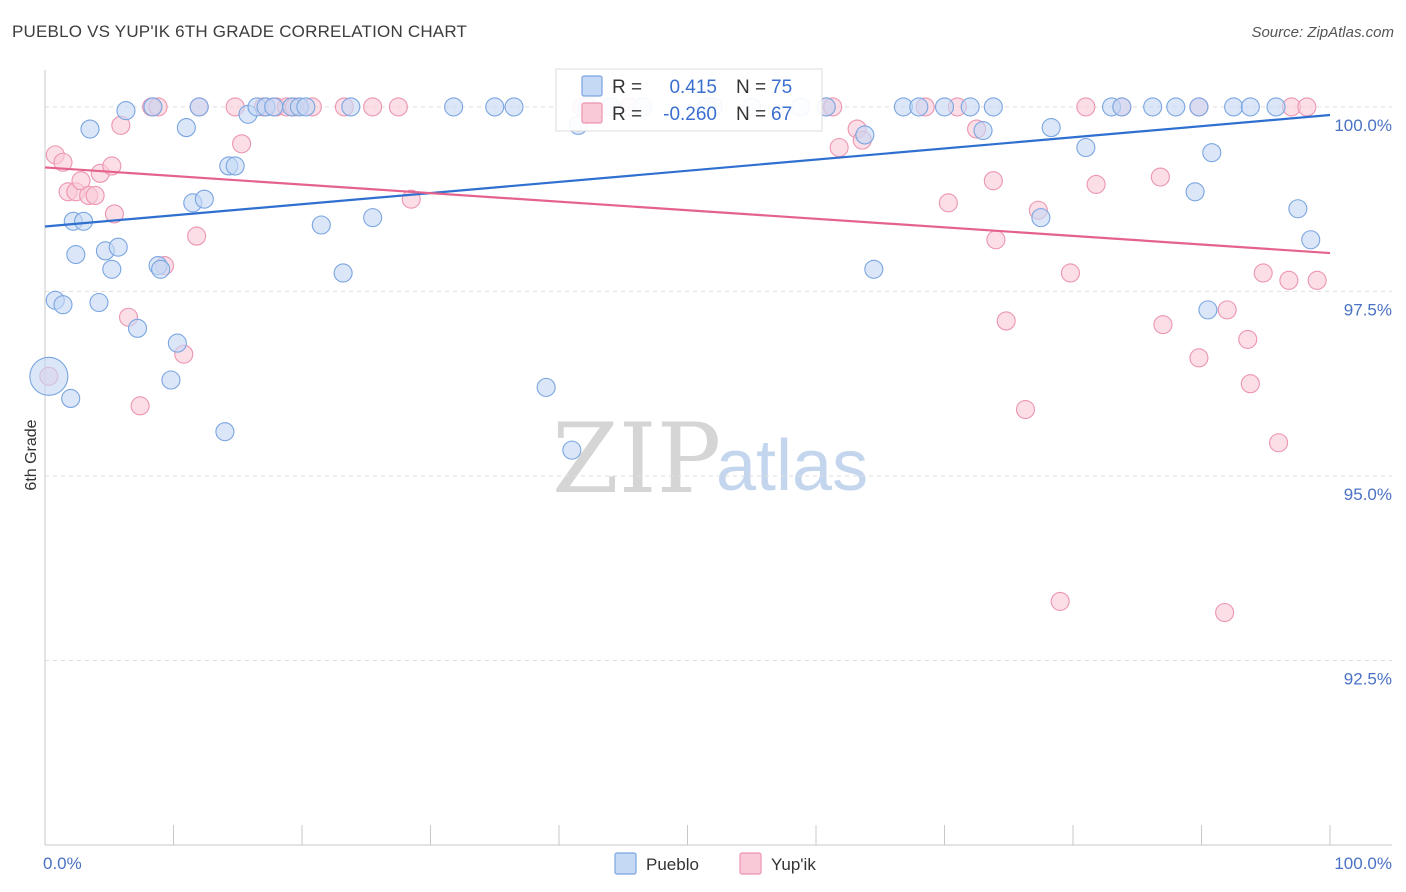 Image resolution: width=1406 pixels, height=892 pixels. I want to click on x-tick-label-min: 0.0%, so click(62, 863).